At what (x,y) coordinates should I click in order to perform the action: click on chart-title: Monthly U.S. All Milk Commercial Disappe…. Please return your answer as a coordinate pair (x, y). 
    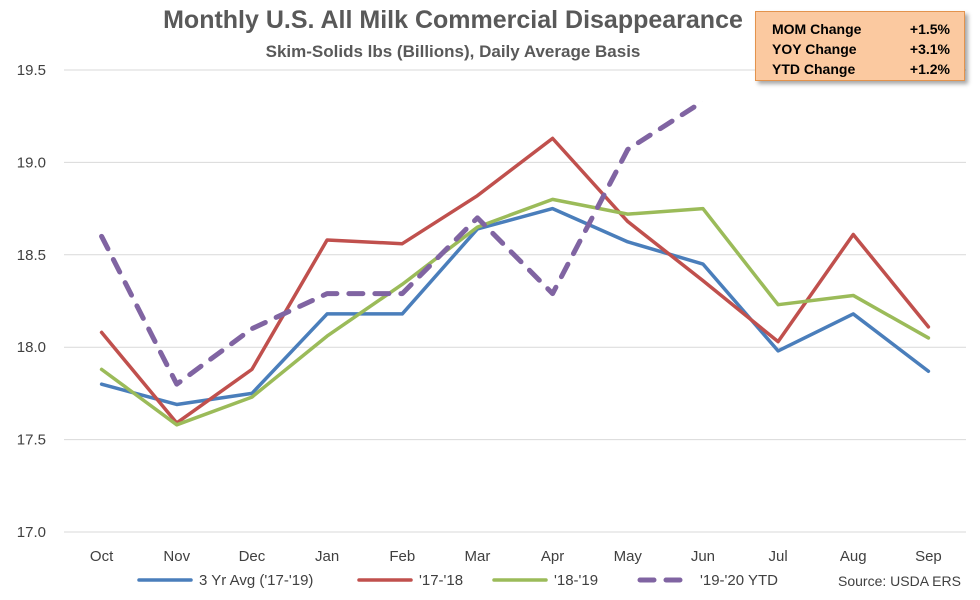
    Looking at the image, I should click on (453, 20).